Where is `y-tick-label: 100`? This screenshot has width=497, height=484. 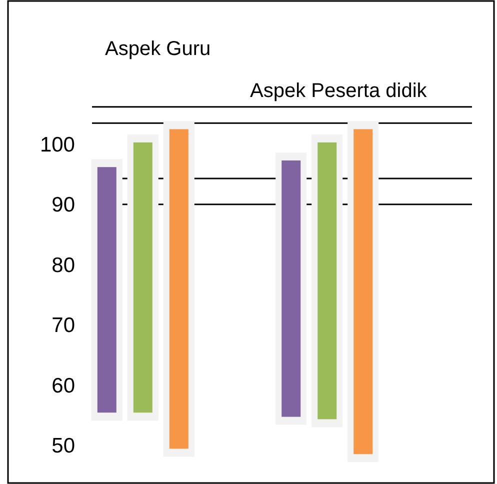 y-tick-label: 100 is located at coordinates (57, 145).